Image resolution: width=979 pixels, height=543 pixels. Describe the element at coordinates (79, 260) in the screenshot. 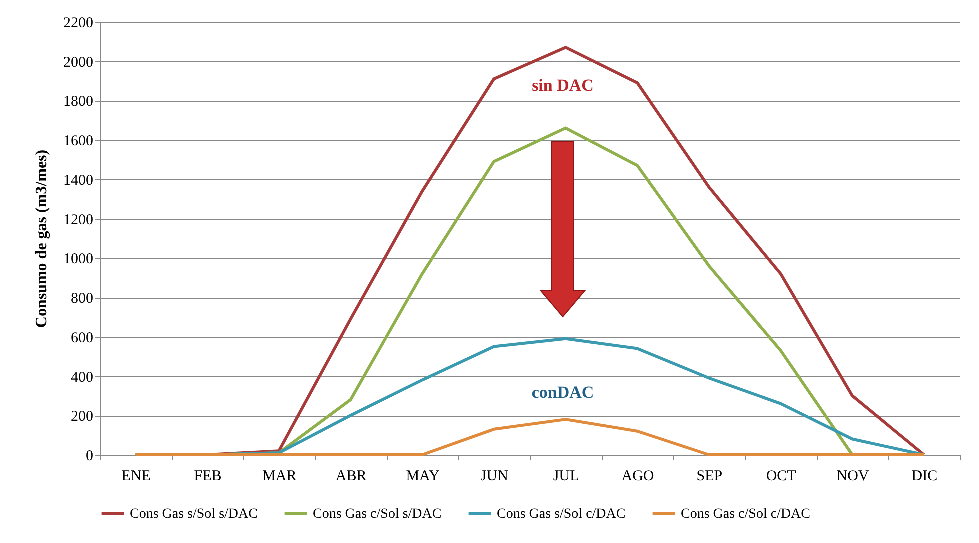

I see `y-tick-label: 1000` at that location.